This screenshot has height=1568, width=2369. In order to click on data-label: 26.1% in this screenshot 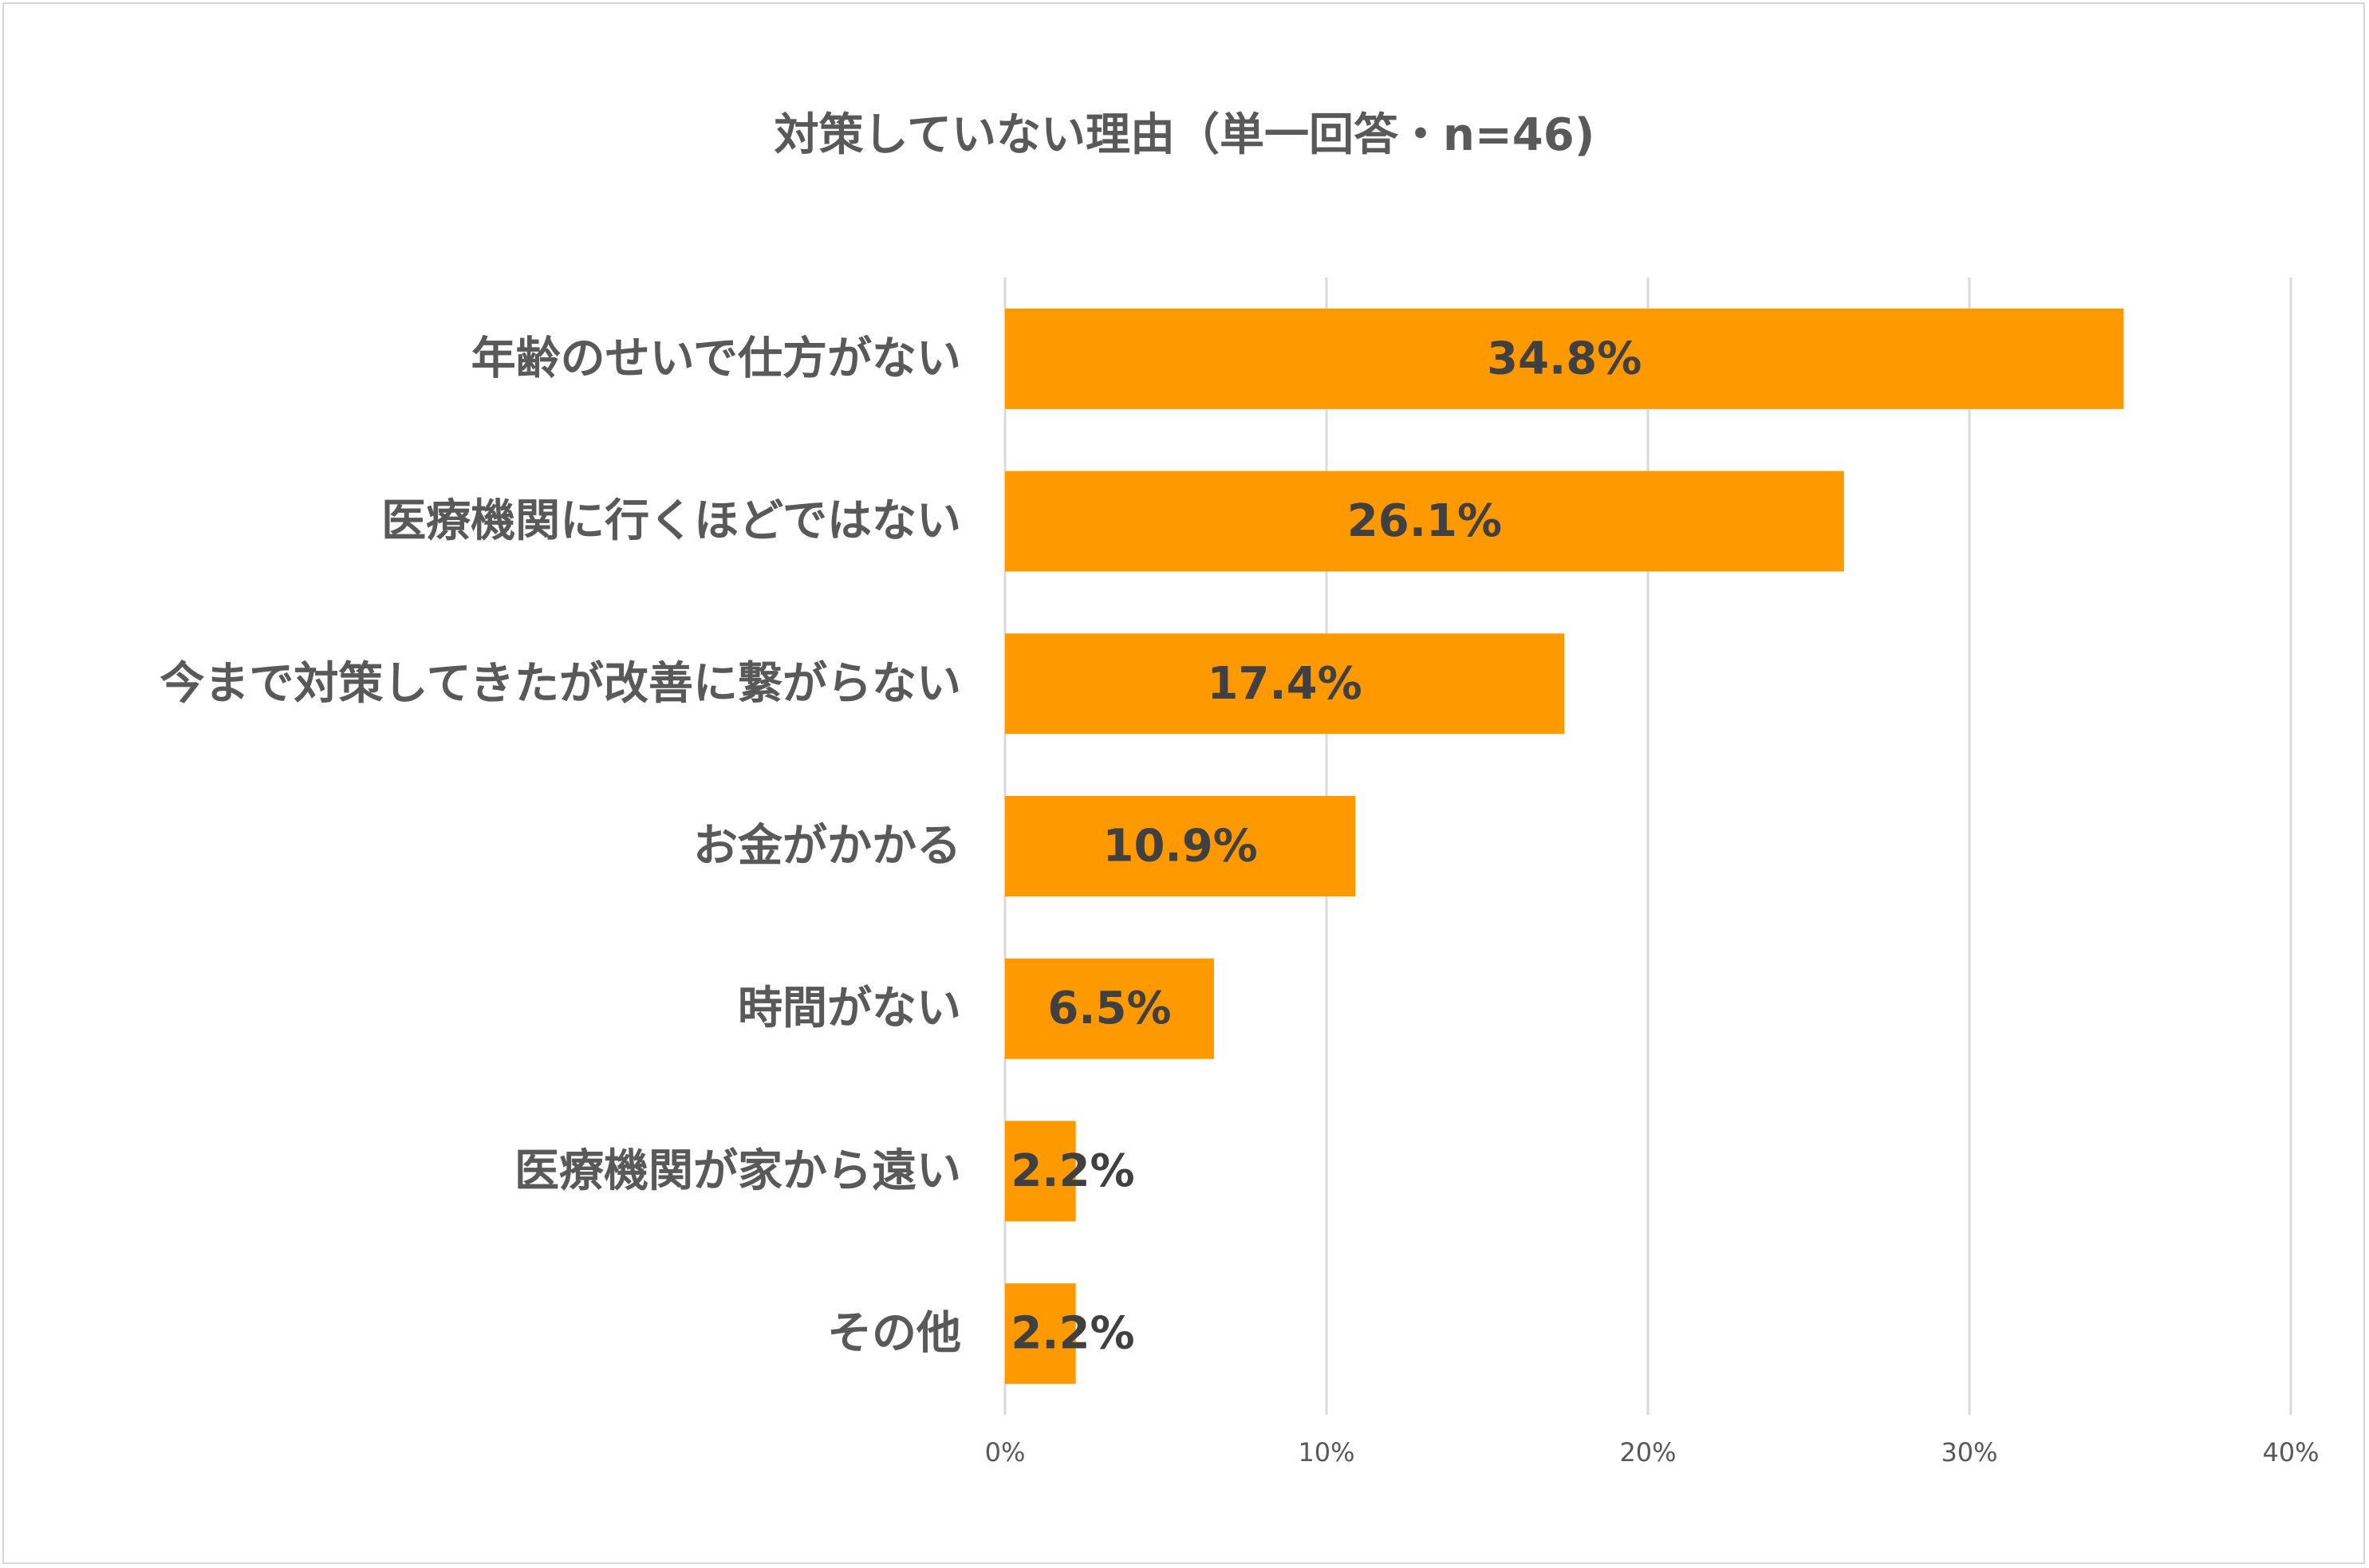, I will do `click(1424, 521)`.